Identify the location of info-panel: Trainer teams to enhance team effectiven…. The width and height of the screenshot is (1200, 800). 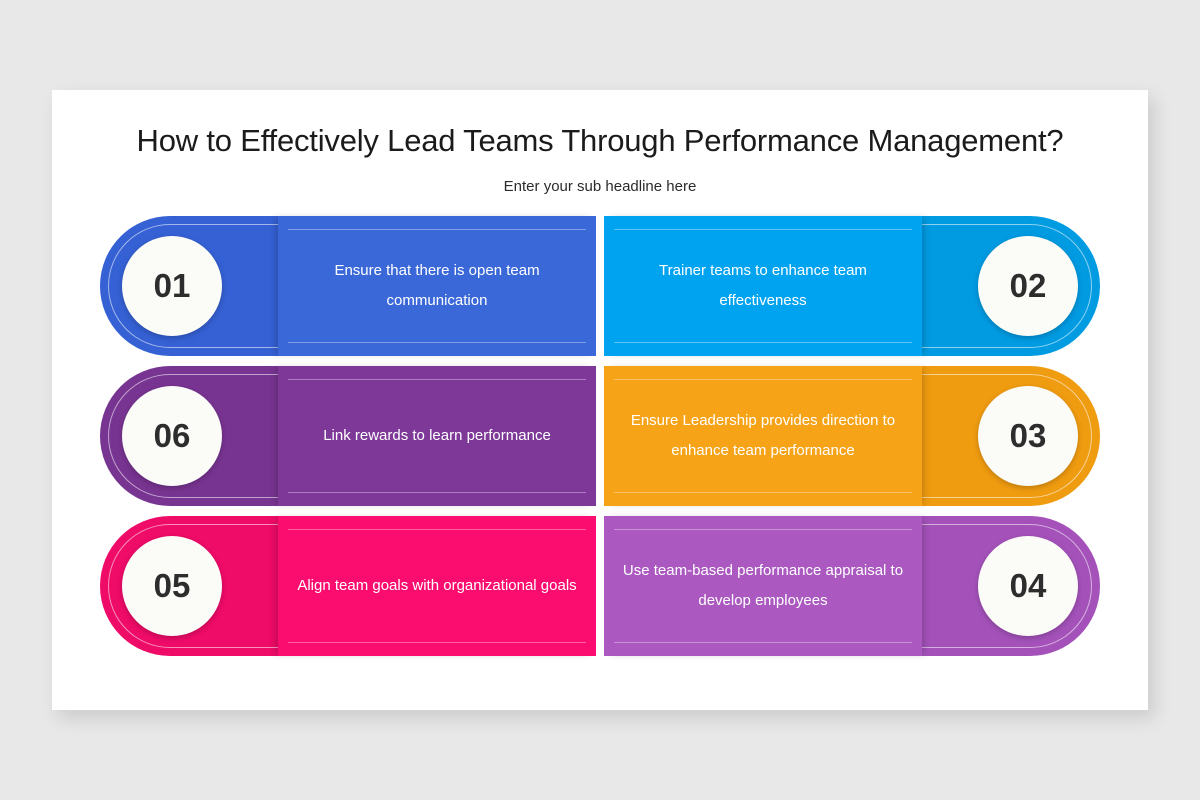
(763, 286).